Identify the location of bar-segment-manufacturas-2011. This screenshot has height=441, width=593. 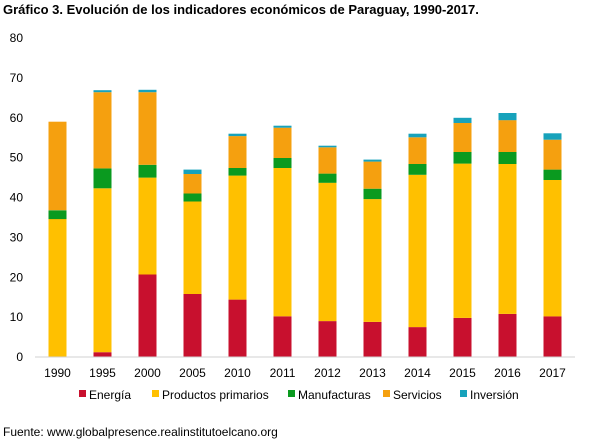
(282, 163).